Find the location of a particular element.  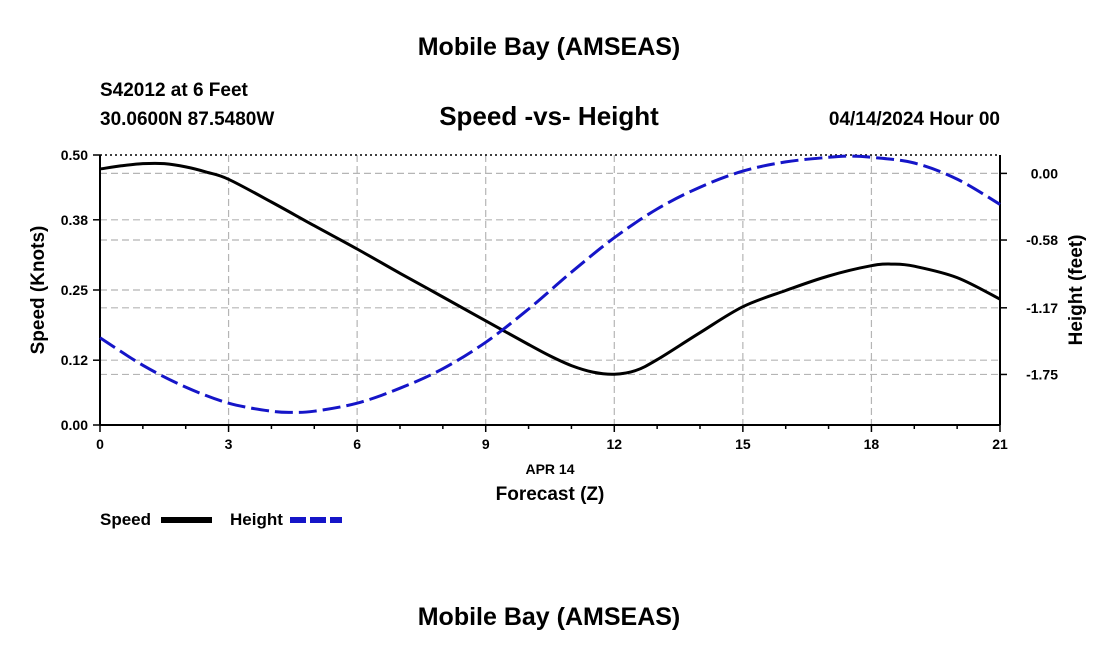

y-right-tick-label: -0.58 is located at coordinates (1042, 240).